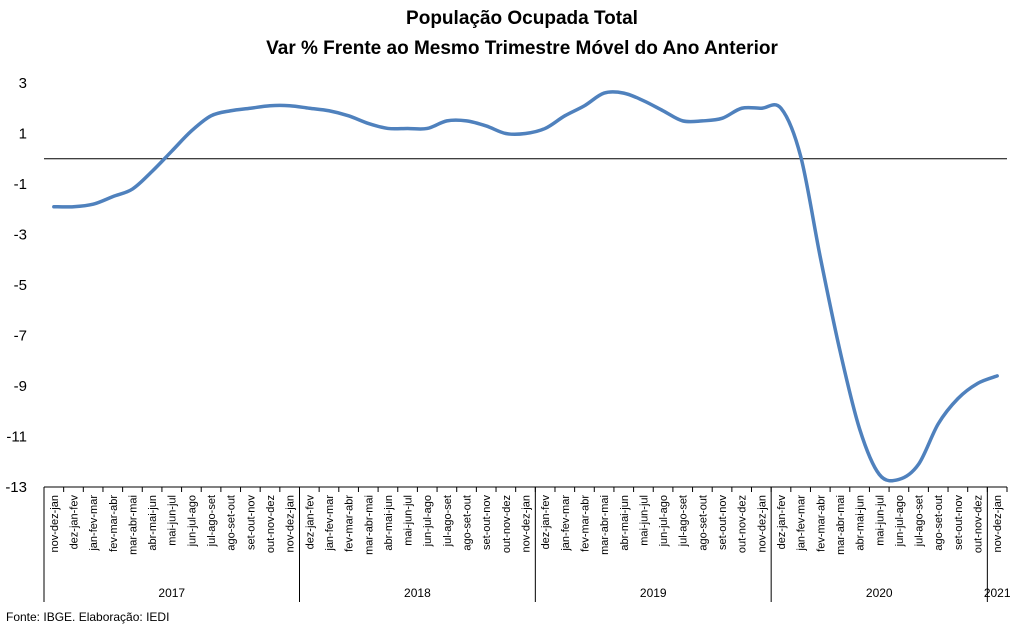 The width and height of the screenshot is (1011, 630). Describe the element at coordinates (16, 487) in the screenshot. I see `y-tick-label: -13` at that location.